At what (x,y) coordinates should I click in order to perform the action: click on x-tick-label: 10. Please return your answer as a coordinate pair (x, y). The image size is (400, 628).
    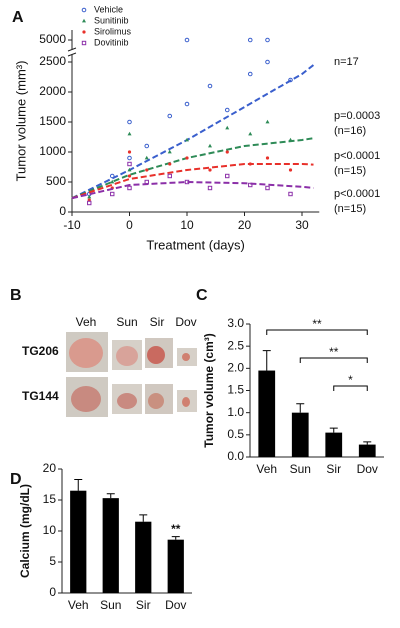
    Looking at the image, I should click on (187, 225).